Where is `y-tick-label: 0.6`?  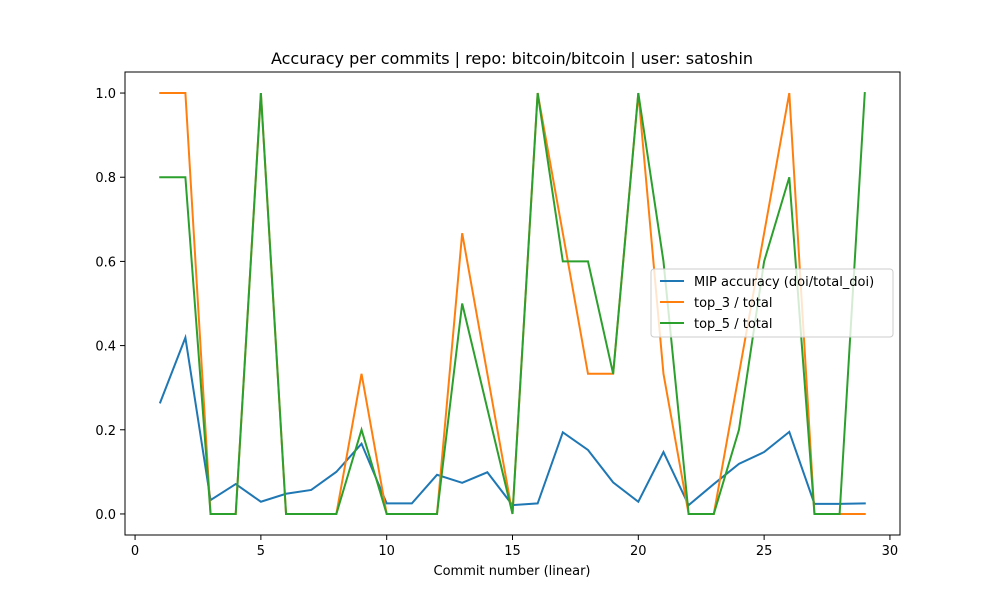 y-tick-label: 0.6 is located at coordinates (105, 262).